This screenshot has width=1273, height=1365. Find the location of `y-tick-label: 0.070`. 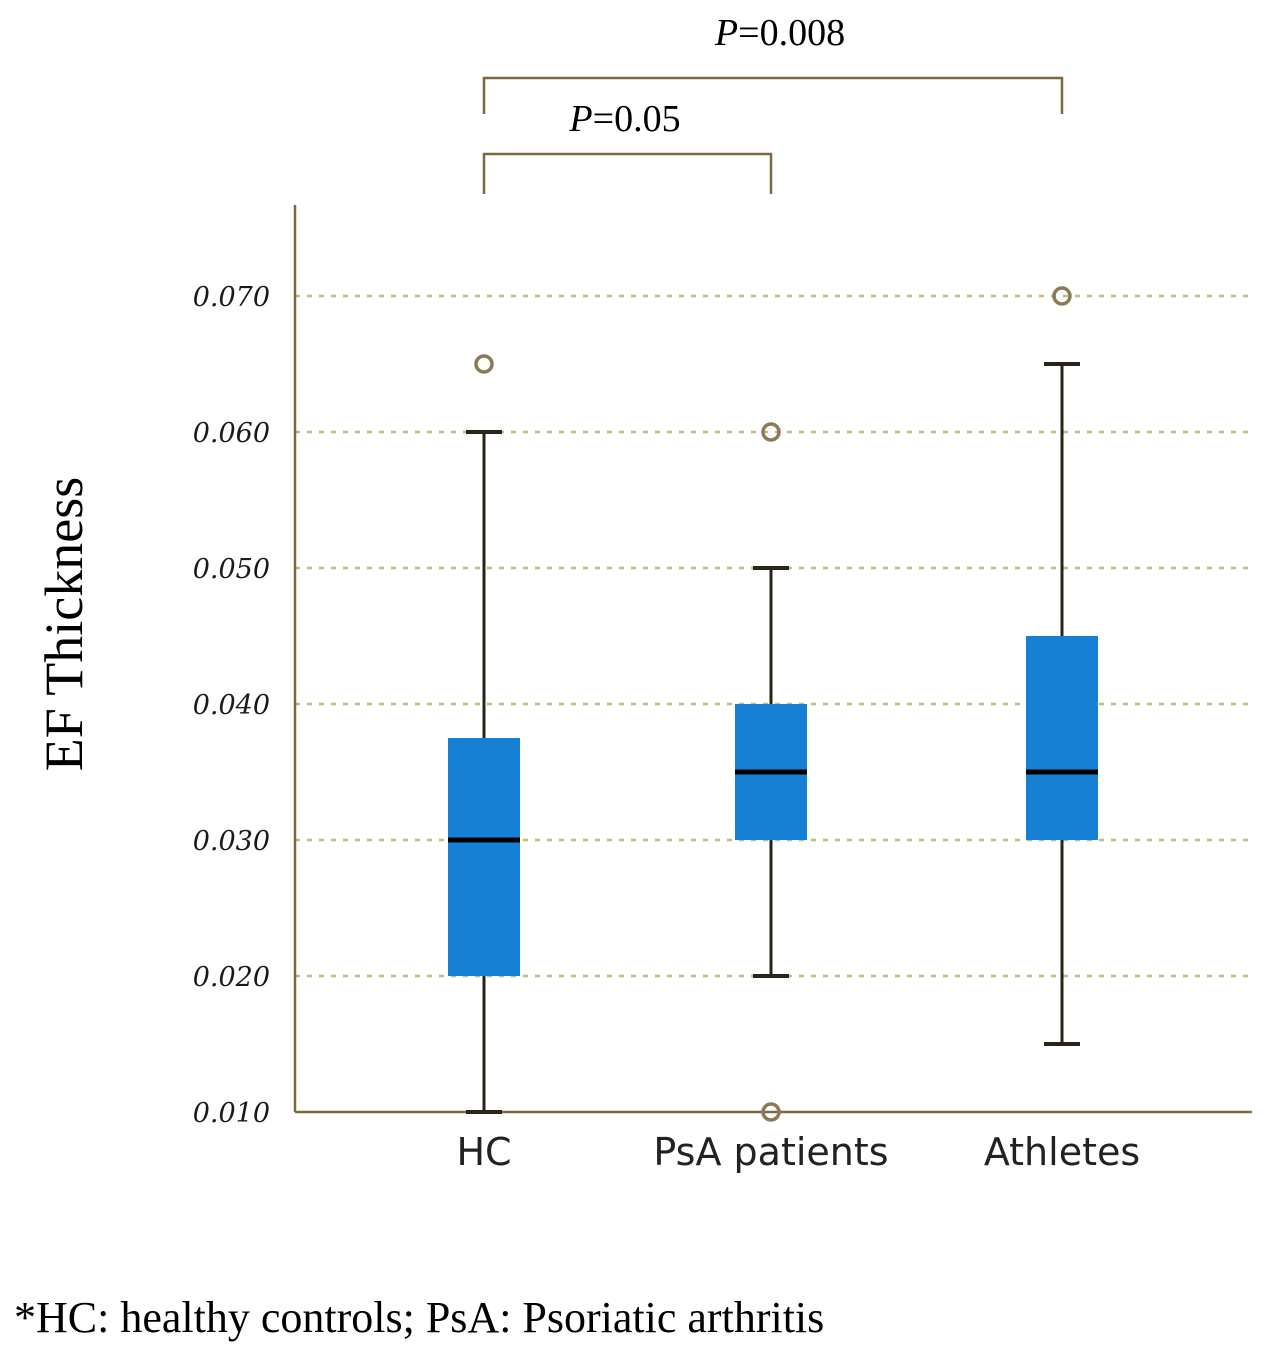

y-tick-label: 0.070 is located at coordinates (231, 297).